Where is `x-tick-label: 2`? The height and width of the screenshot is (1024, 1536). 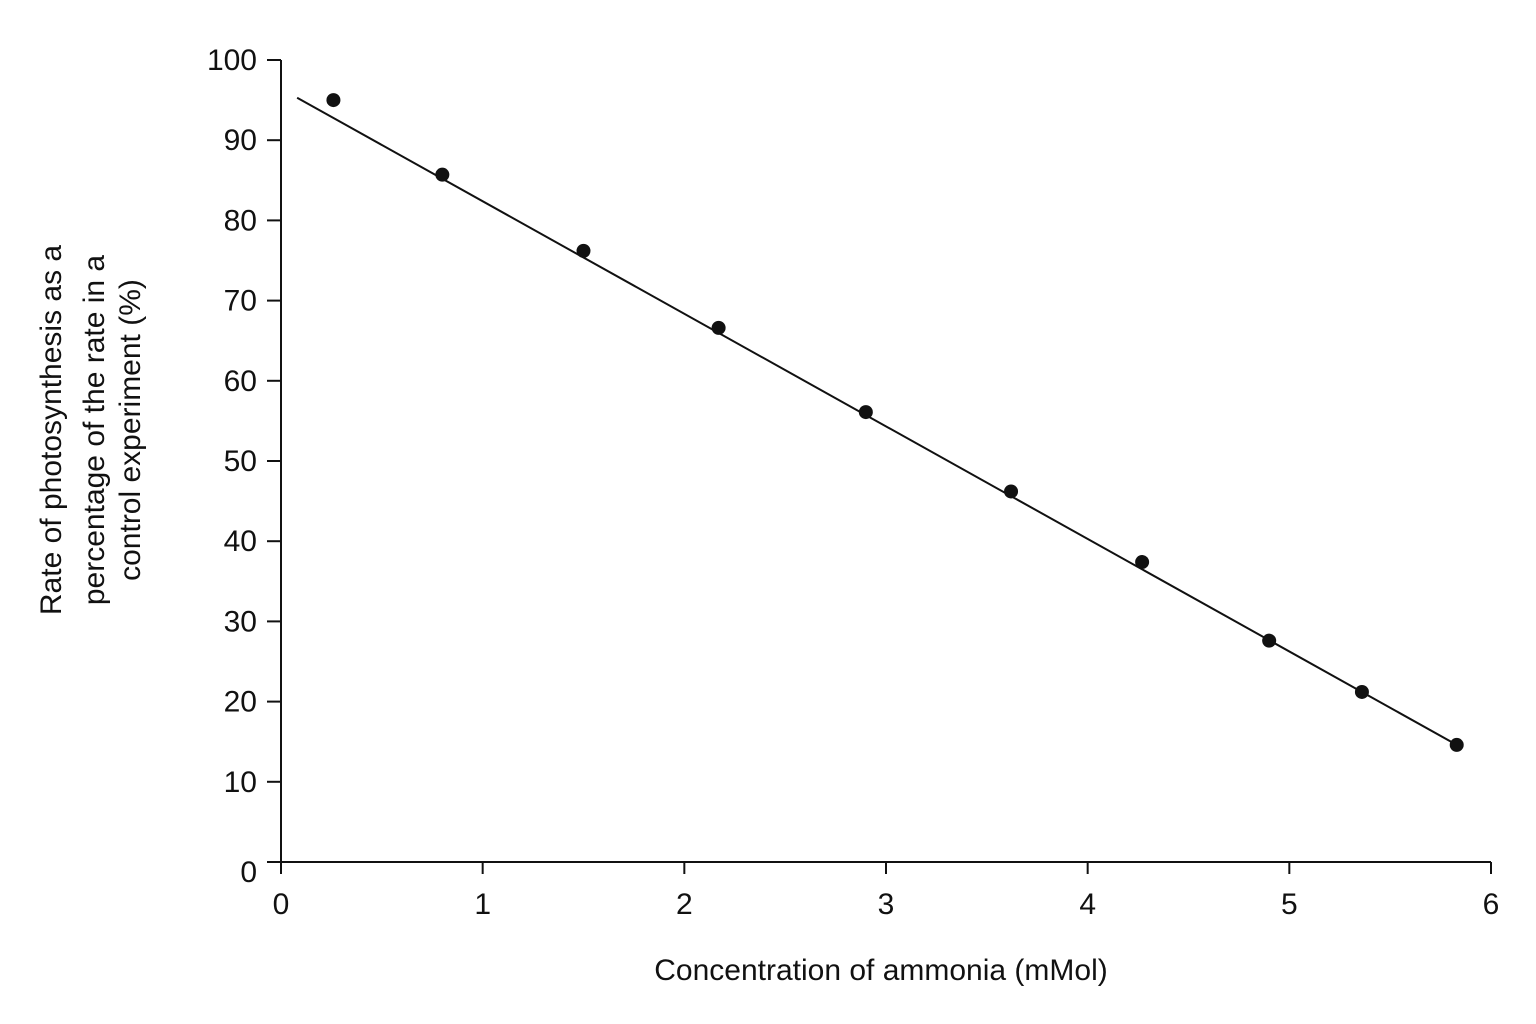
x-tick-label: 2 is located at coordinates (684, 904).